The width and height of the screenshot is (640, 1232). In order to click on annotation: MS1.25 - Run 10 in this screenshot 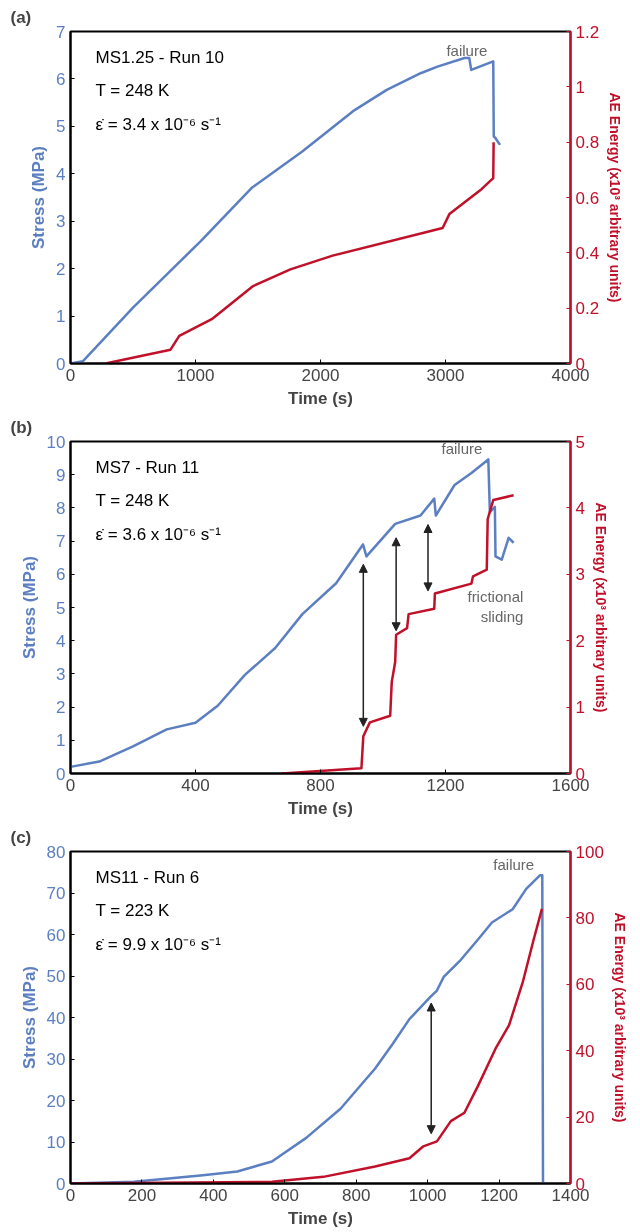, I will do `click(160, 58)`.